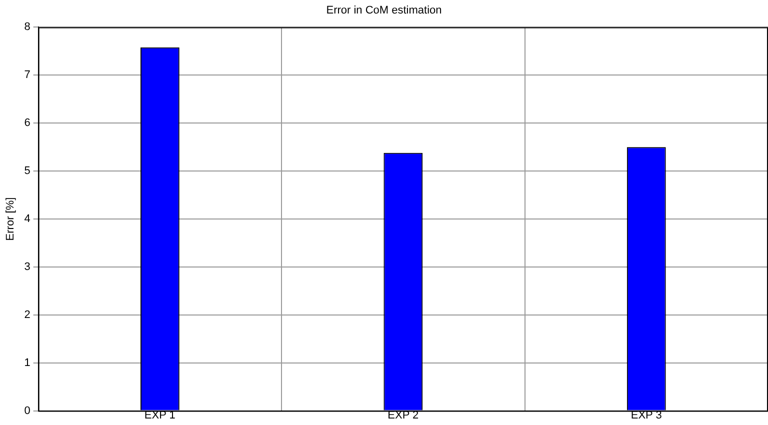 This screenshot has height=425, width=768. I want to click on y-axis-title: Error [%], so click(10, 219).